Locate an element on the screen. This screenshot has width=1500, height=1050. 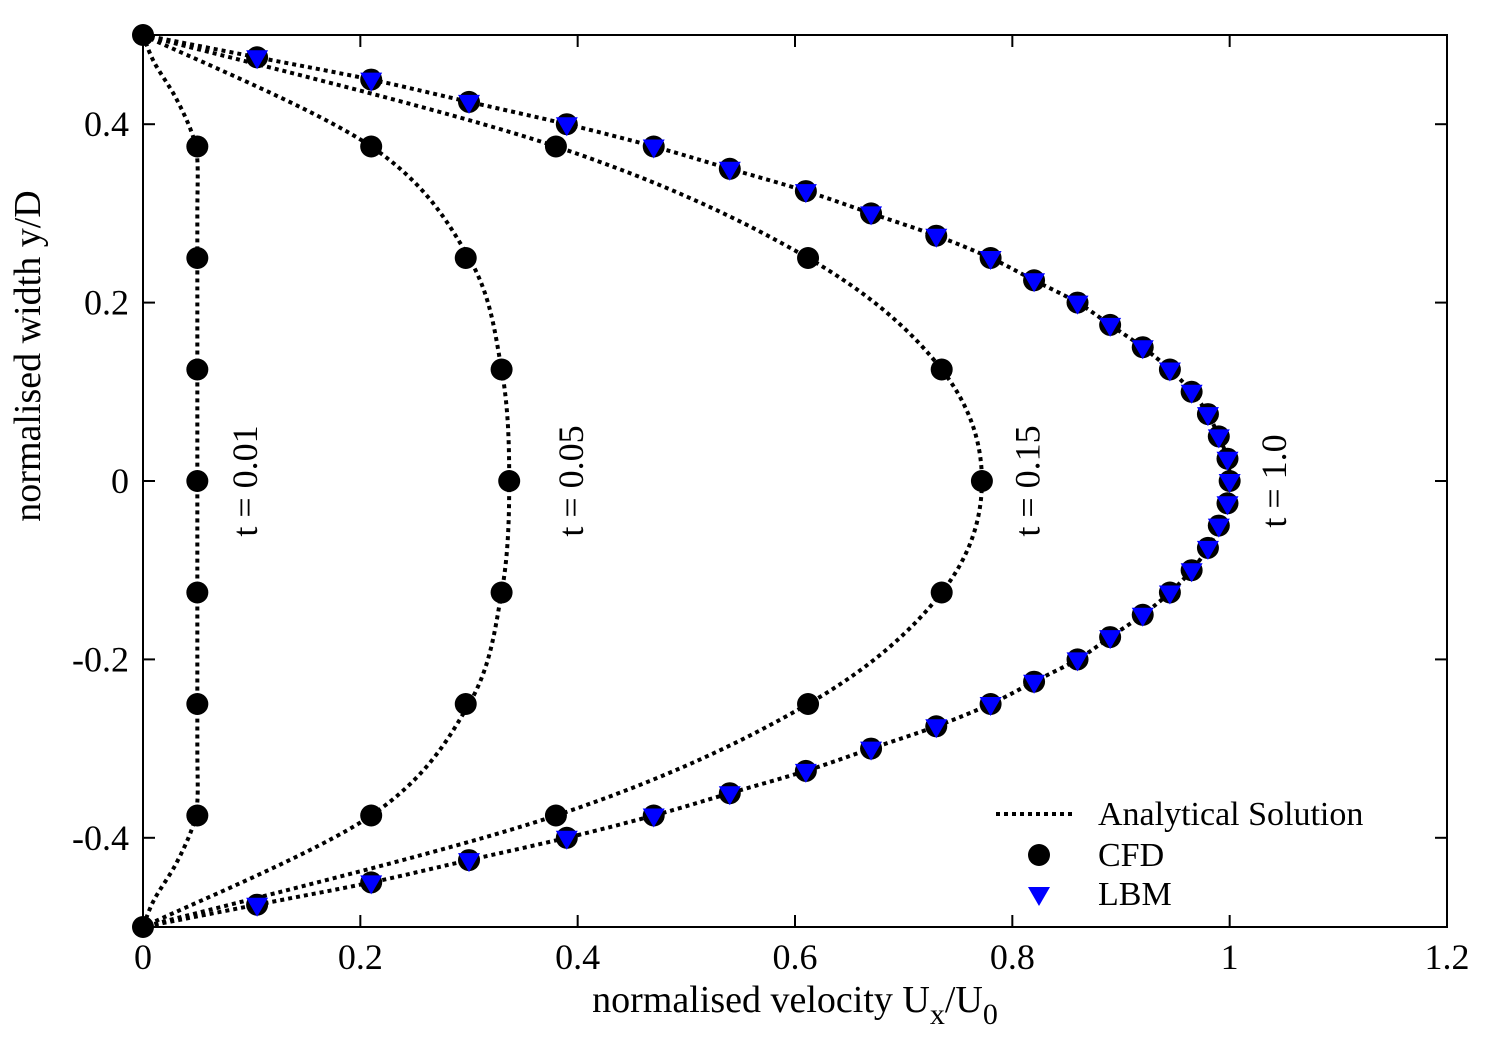
curve-label: t = 0.15 is located at coordinates (1028, 480).